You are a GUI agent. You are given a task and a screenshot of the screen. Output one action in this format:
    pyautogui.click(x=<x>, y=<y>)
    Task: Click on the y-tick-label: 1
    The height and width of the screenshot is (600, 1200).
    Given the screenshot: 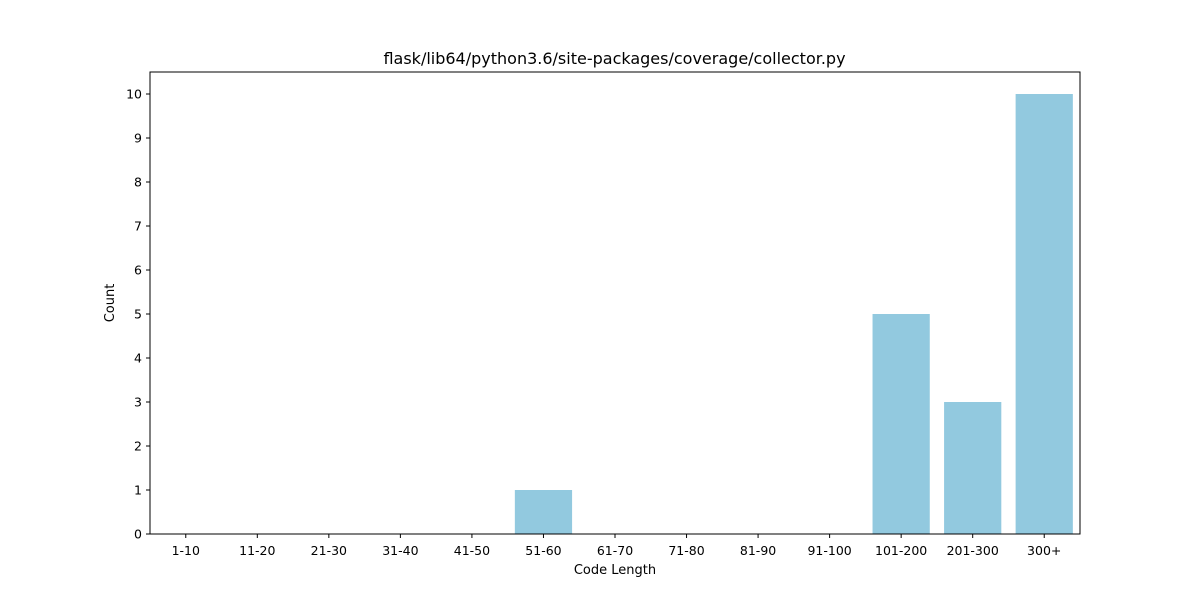 What is the action you would take?
    pyautogui.click(x=138, y=490)
    